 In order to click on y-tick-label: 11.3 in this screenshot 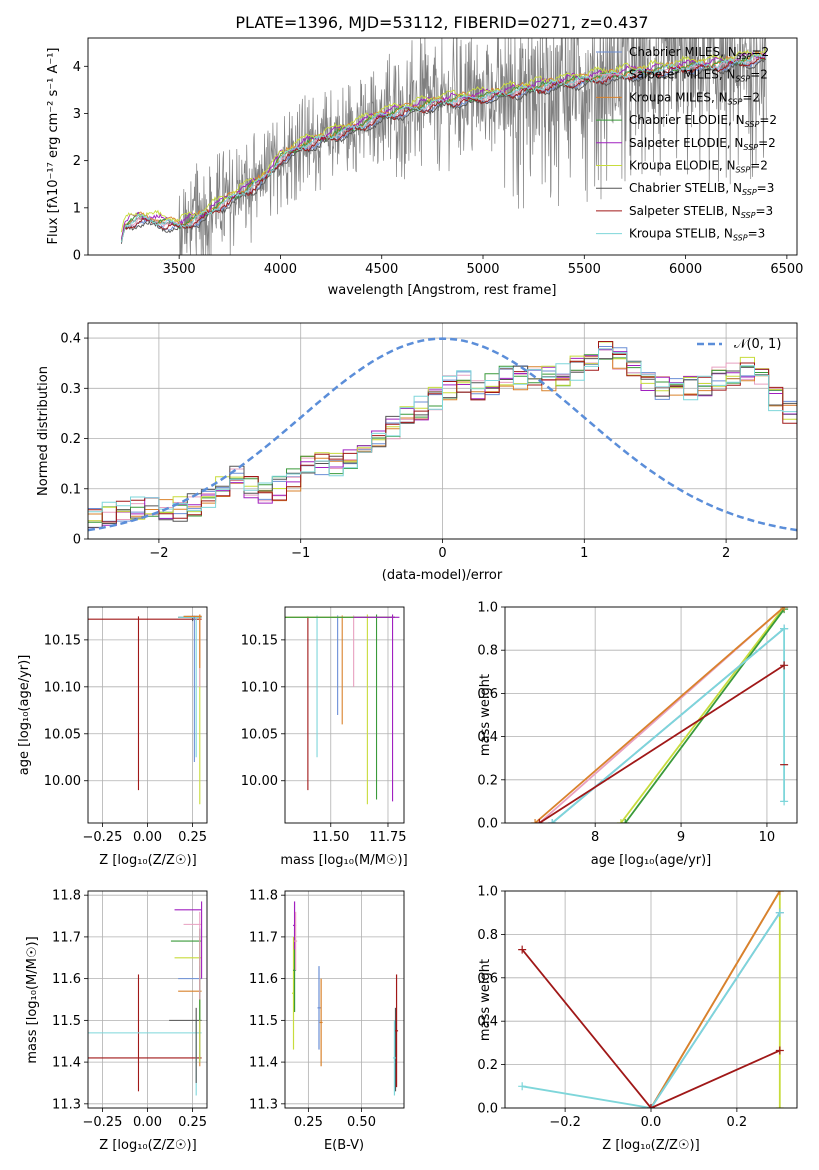, I will do `click(66, 1104)`.